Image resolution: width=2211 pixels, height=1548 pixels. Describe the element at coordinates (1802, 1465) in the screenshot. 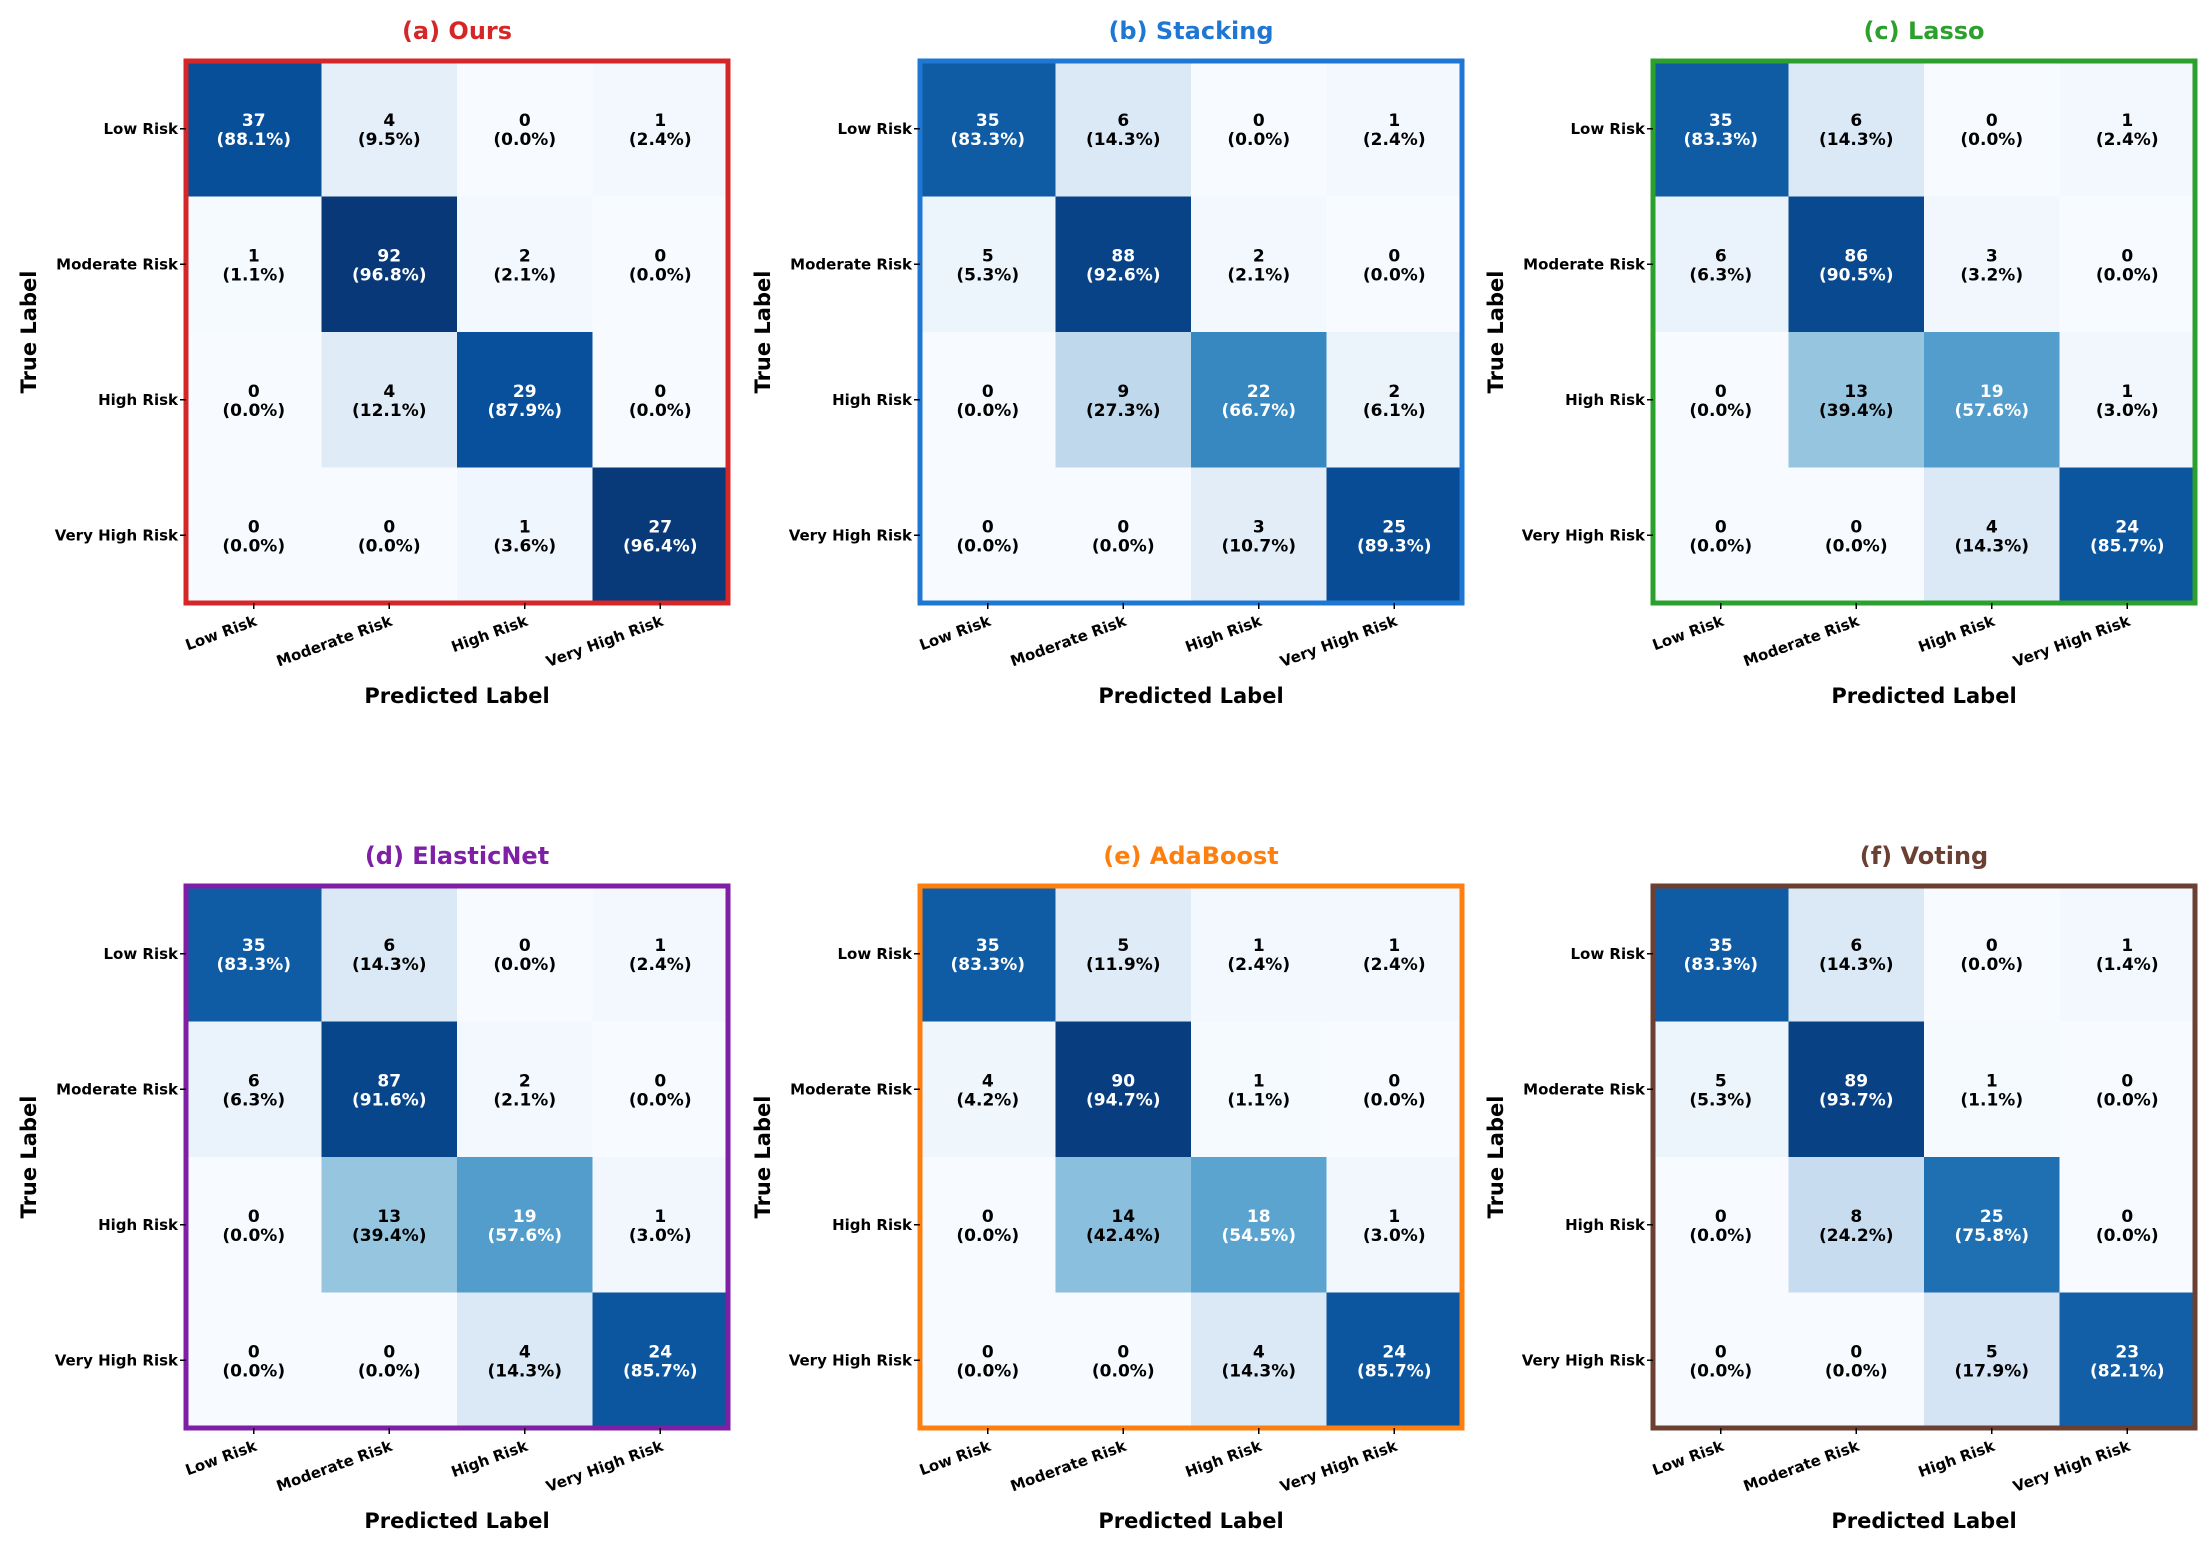

I see `x-tick-label: Moderate Risk` at that location.